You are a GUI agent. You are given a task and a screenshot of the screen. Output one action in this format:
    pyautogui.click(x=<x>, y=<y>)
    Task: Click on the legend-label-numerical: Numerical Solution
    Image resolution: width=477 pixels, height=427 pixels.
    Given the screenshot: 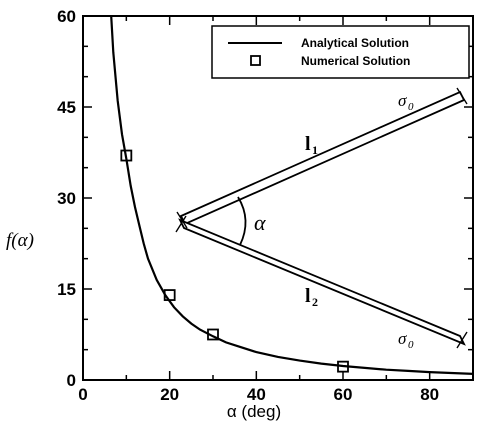 What is the action you would take?
    pyautogui.click(x=355, y=61)
    